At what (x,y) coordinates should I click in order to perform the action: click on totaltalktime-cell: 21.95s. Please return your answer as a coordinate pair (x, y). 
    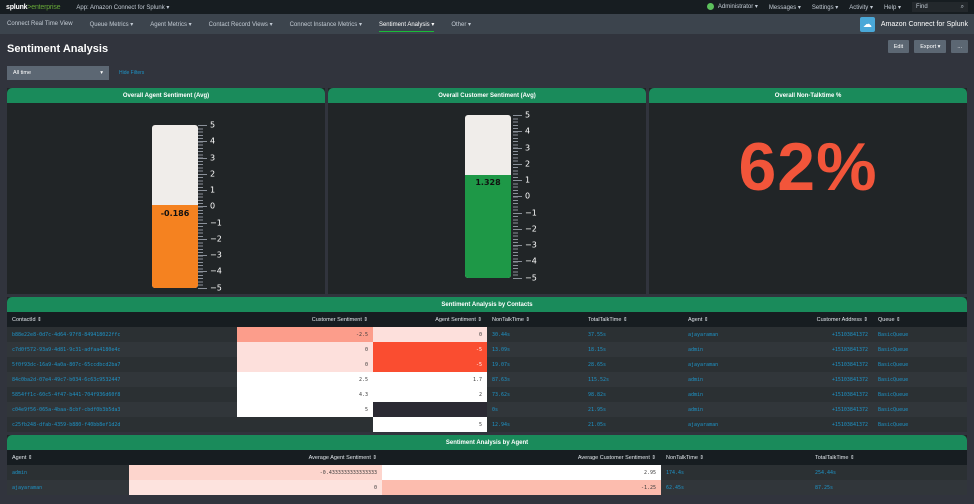
    Looking at the image, I should click on (633, 409).